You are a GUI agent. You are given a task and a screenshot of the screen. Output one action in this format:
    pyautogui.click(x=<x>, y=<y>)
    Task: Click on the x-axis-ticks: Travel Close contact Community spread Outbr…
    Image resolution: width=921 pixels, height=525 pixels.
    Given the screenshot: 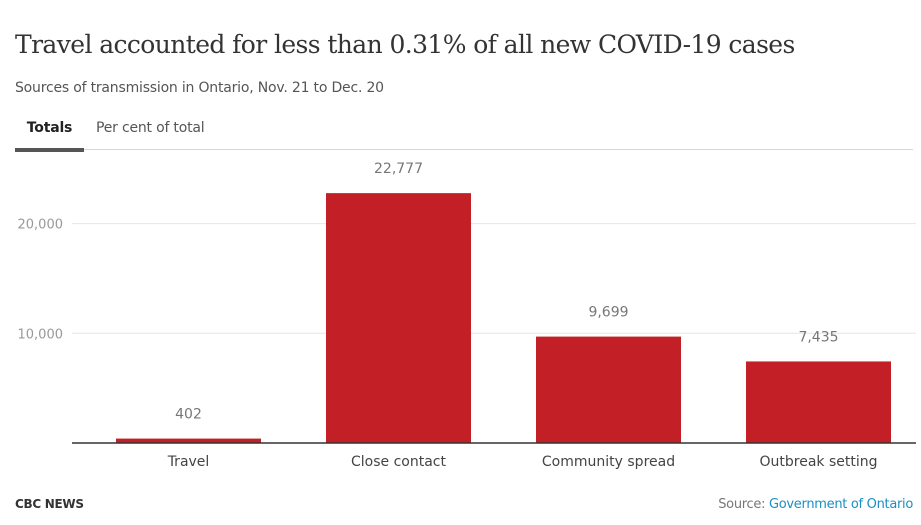 What is the action you would take?
    pyautogui.click(x=522, y=462)
    